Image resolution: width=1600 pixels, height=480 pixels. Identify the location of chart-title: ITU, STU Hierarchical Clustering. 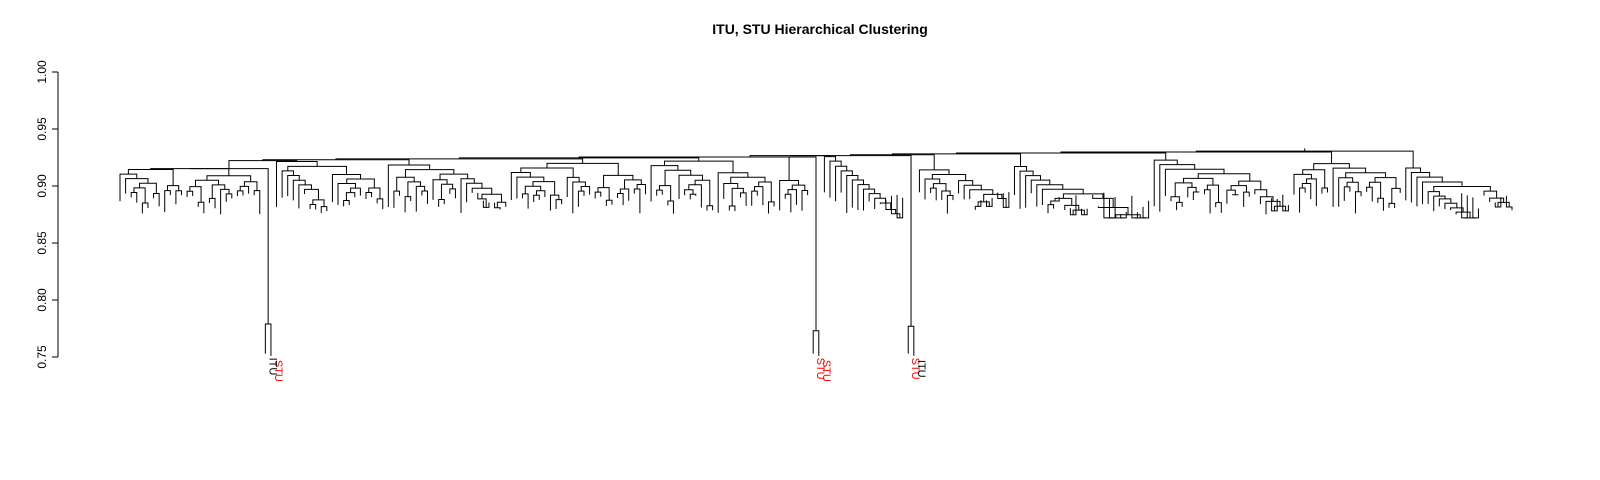
(820, 29).